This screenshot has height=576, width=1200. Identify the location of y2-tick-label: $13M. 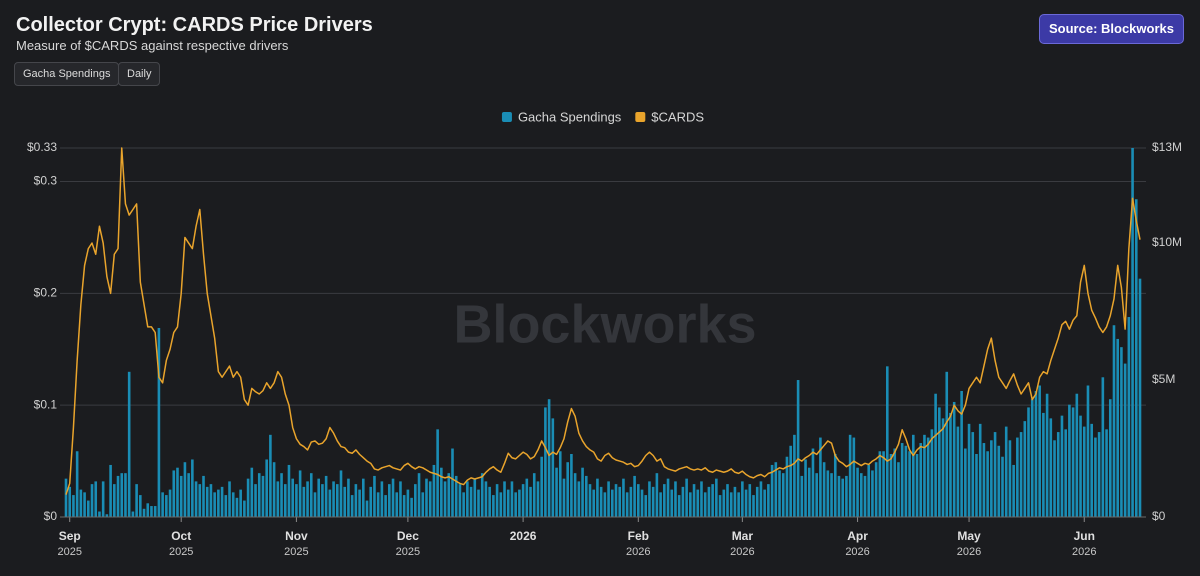
(1167, 147).